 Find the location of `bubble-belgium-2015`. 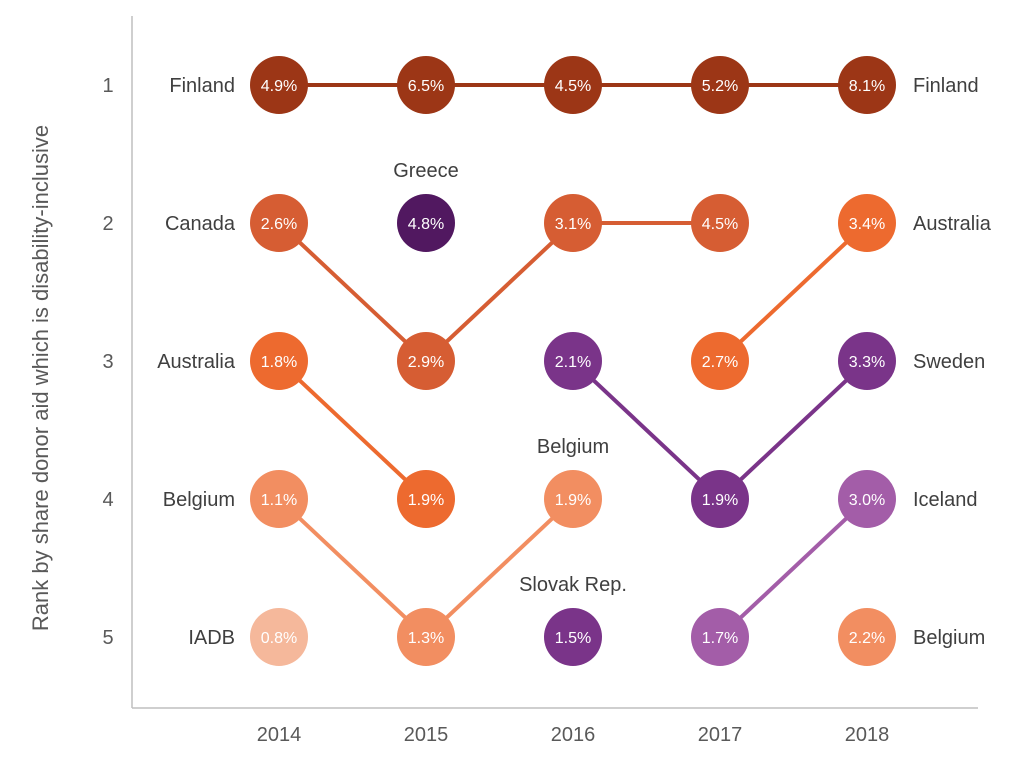

bubble-belgium-2015 is located at coordinates (426, 637).